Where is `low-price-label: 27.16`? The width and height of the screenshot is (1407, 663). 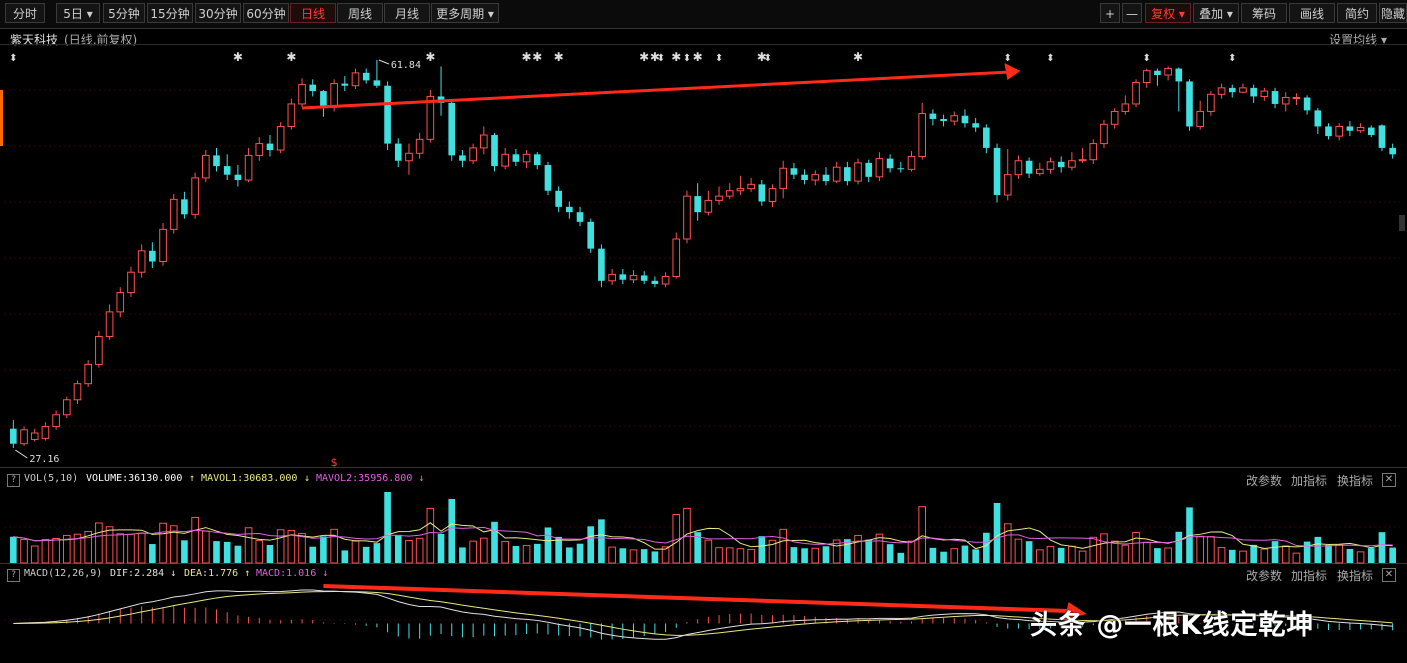
low-price-label: 27.16 is located at coordinates (44, 459).